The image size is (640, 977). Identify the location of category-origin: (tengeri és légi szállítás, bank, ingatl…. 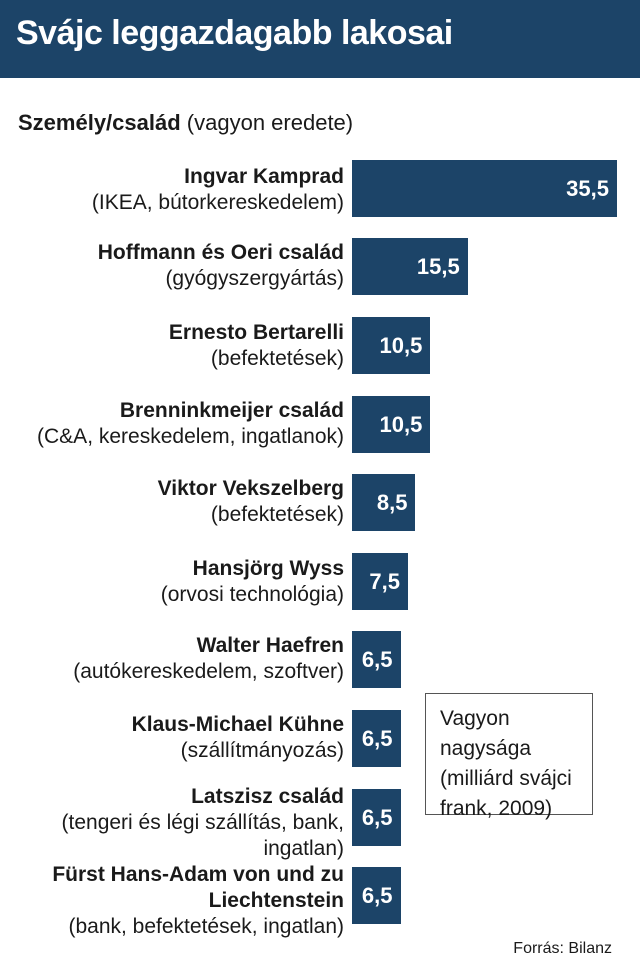
(202, 835).